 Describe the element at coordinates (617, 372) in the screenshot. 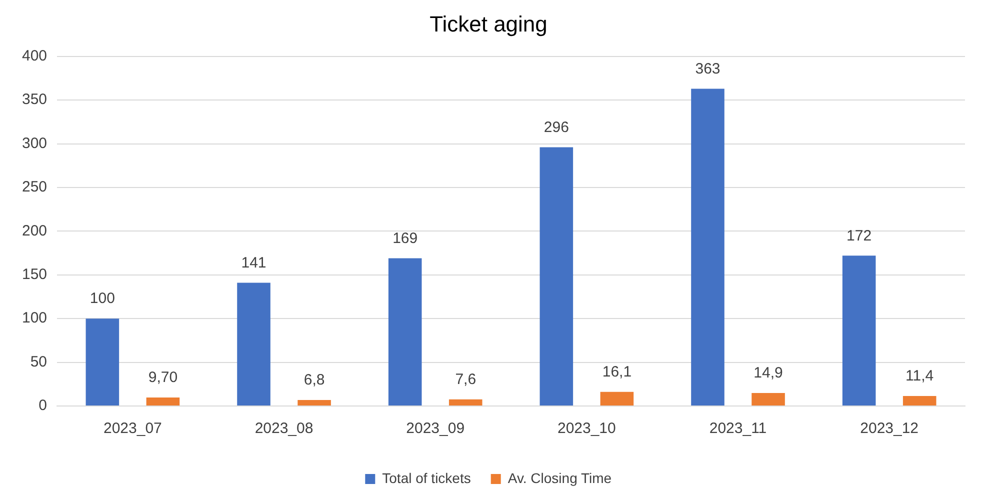

I see `data-label: 16,1` at that location.